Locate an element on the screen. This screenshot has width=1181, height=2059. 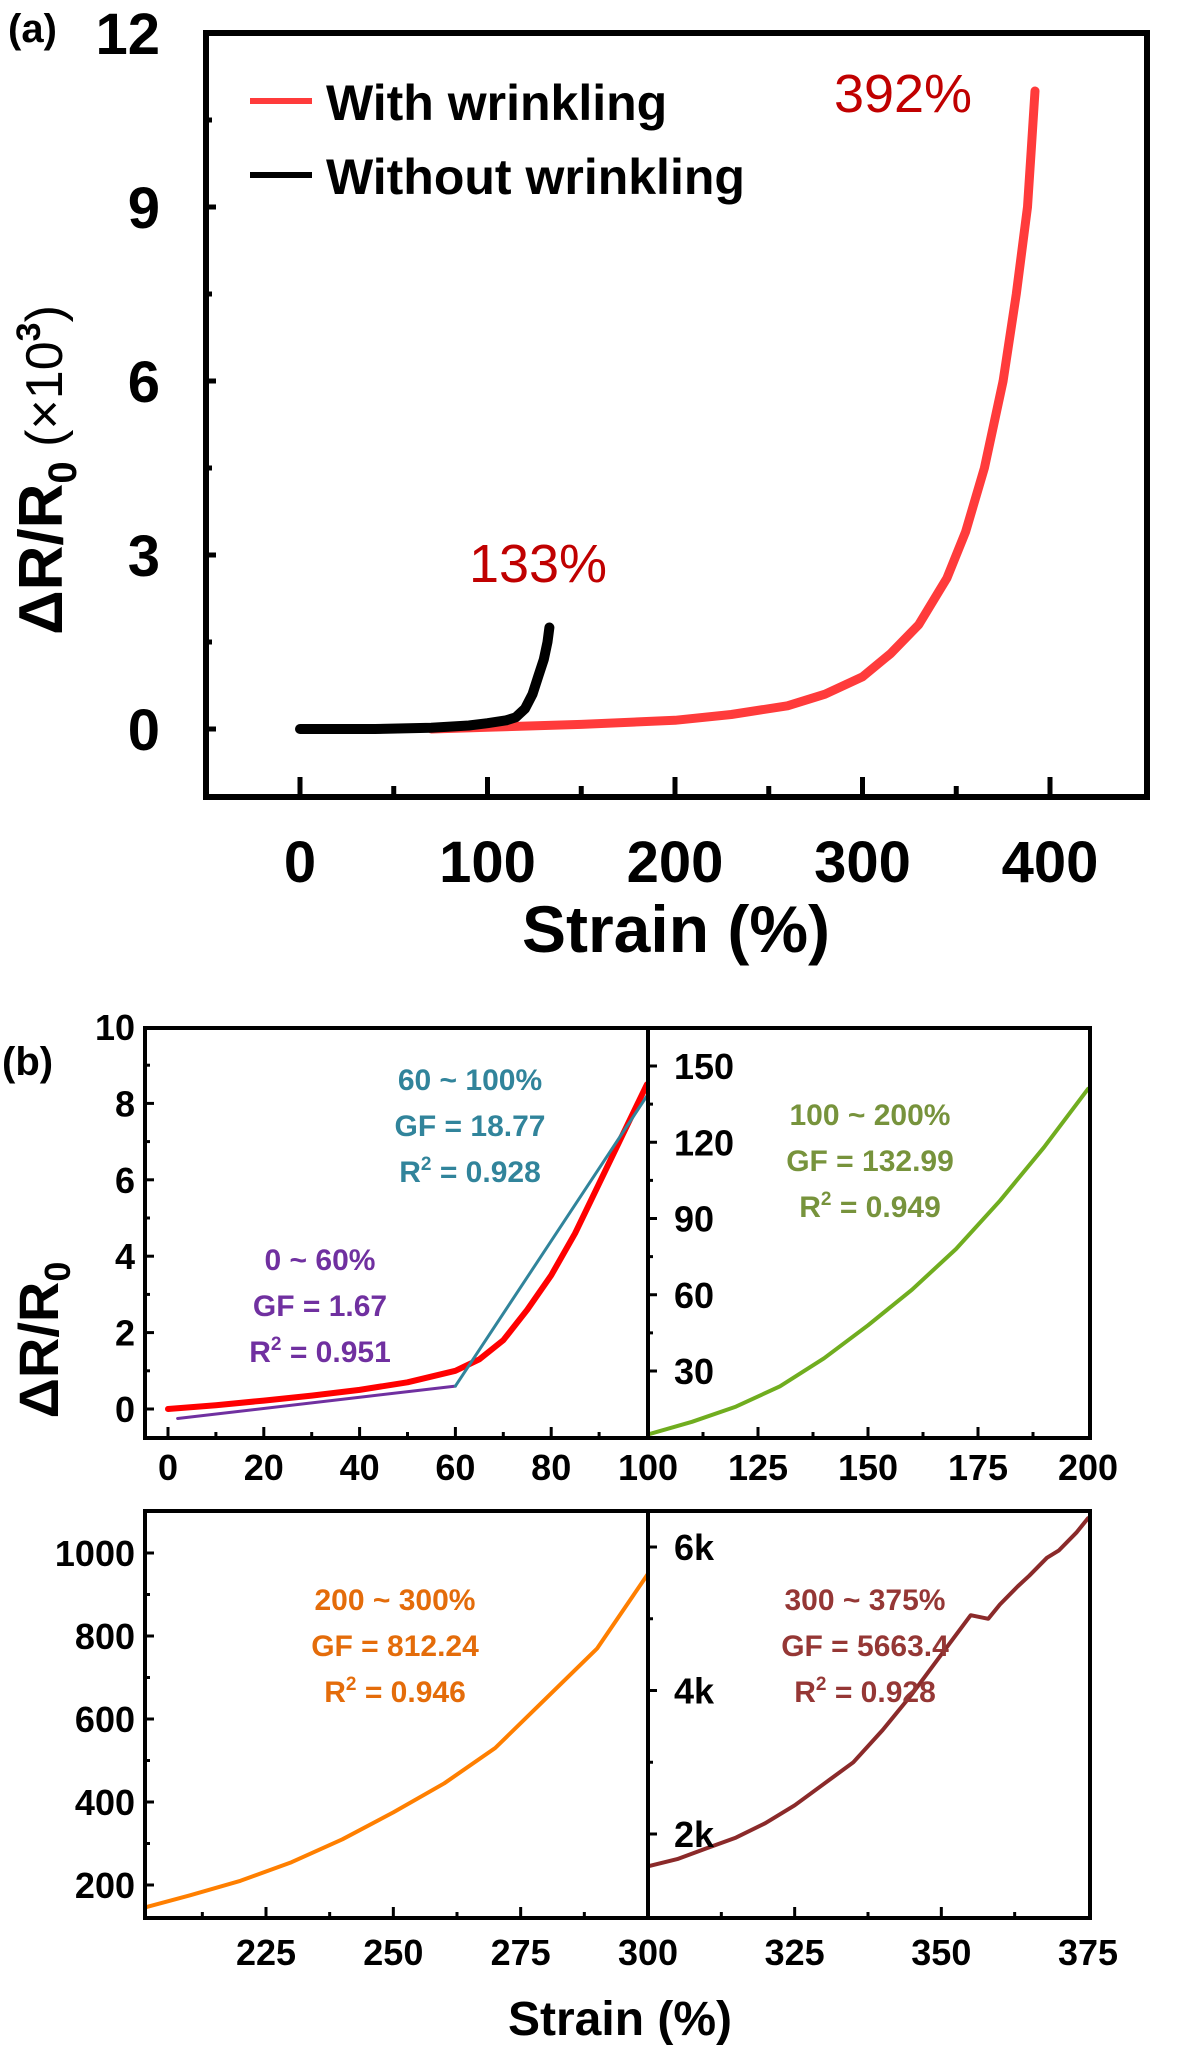
y-tick-label: 4 is located at coordinates (125, 1256).